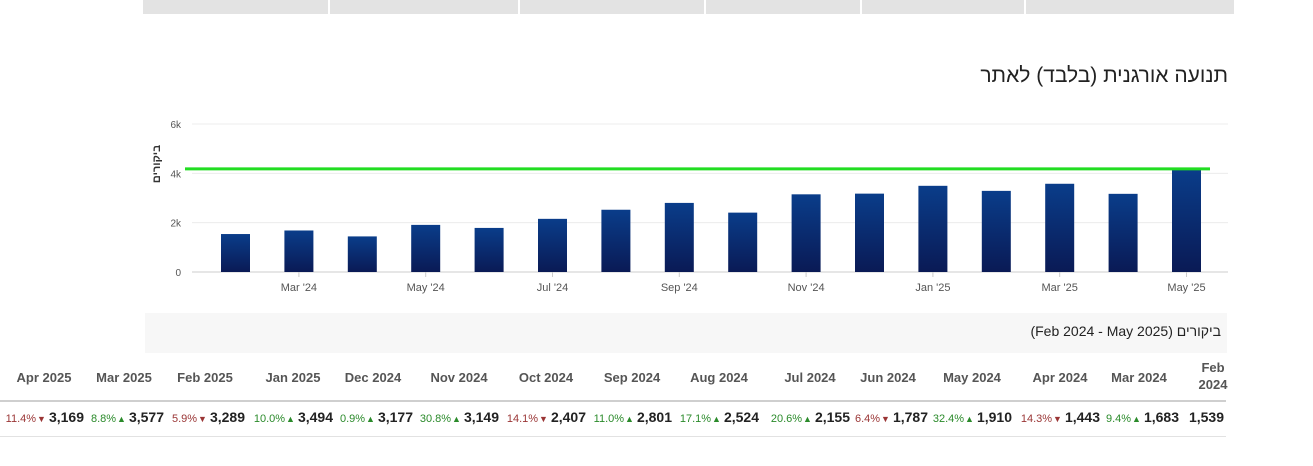 Image resolution: width=1313 pixels, height=466 pixels. I want to click on table-cell: 11.4%▼ 3,169, so click(45, 418).